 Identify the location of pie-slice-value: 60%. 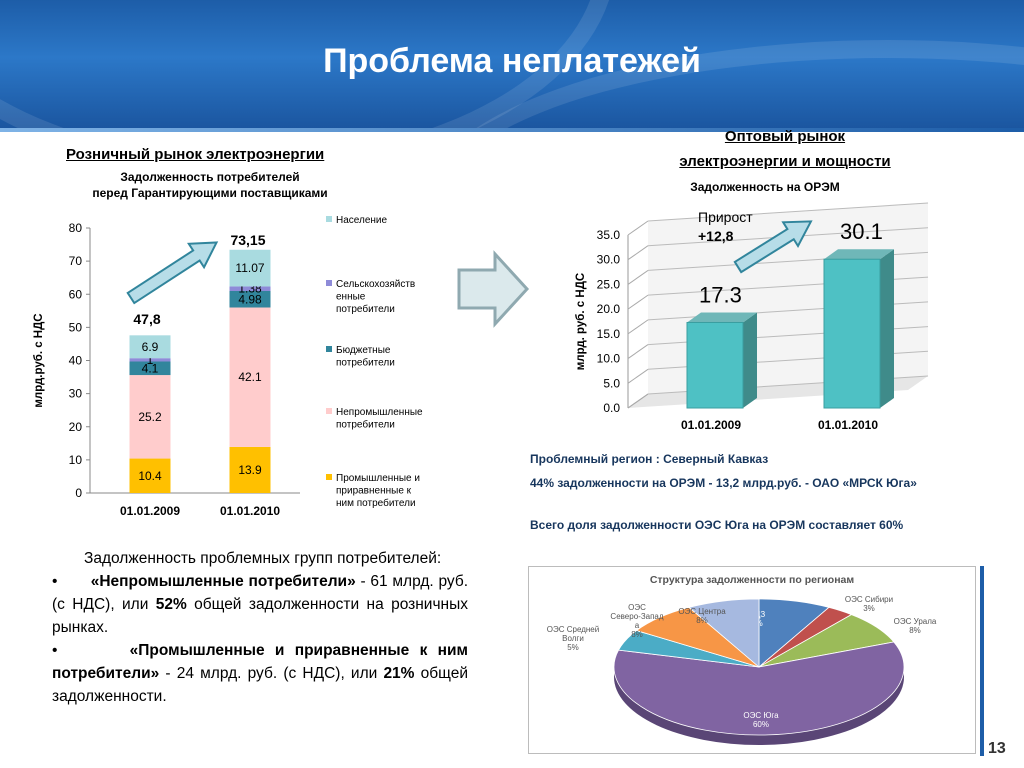
(761, 724).